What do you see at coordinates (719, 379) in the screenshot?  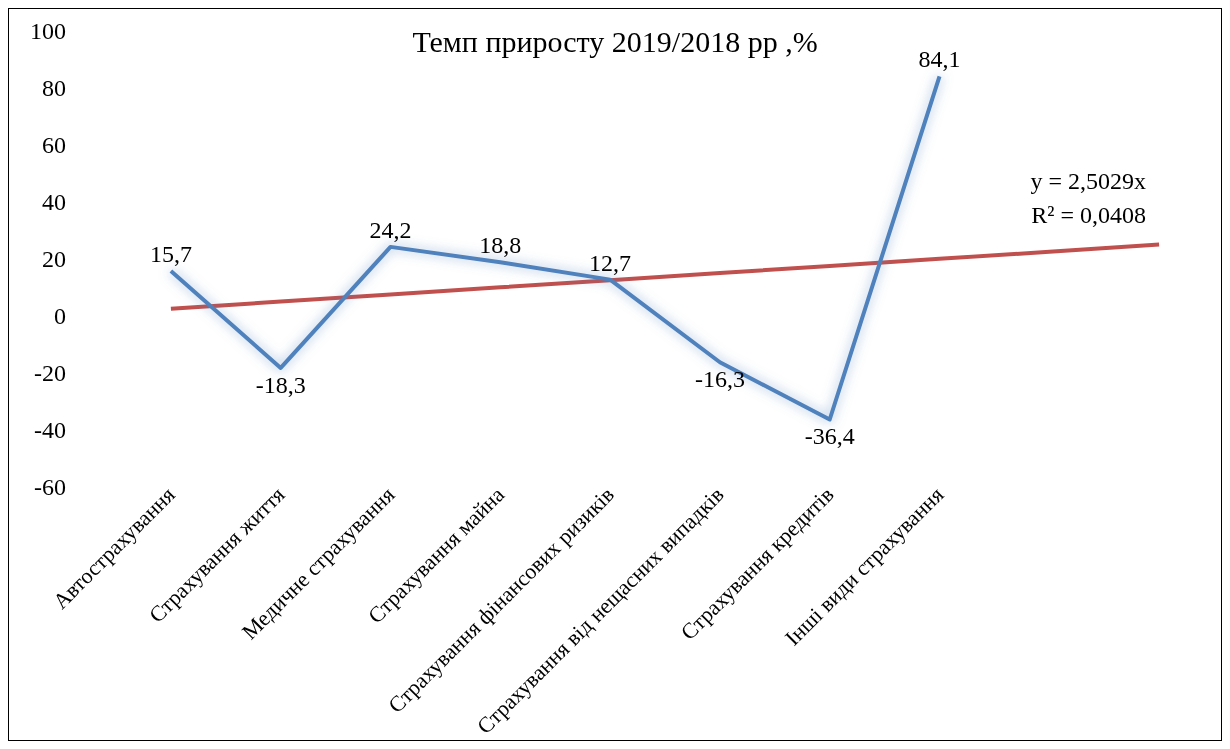 I see `data-label: -16,3` at bounding box center [719, 379].